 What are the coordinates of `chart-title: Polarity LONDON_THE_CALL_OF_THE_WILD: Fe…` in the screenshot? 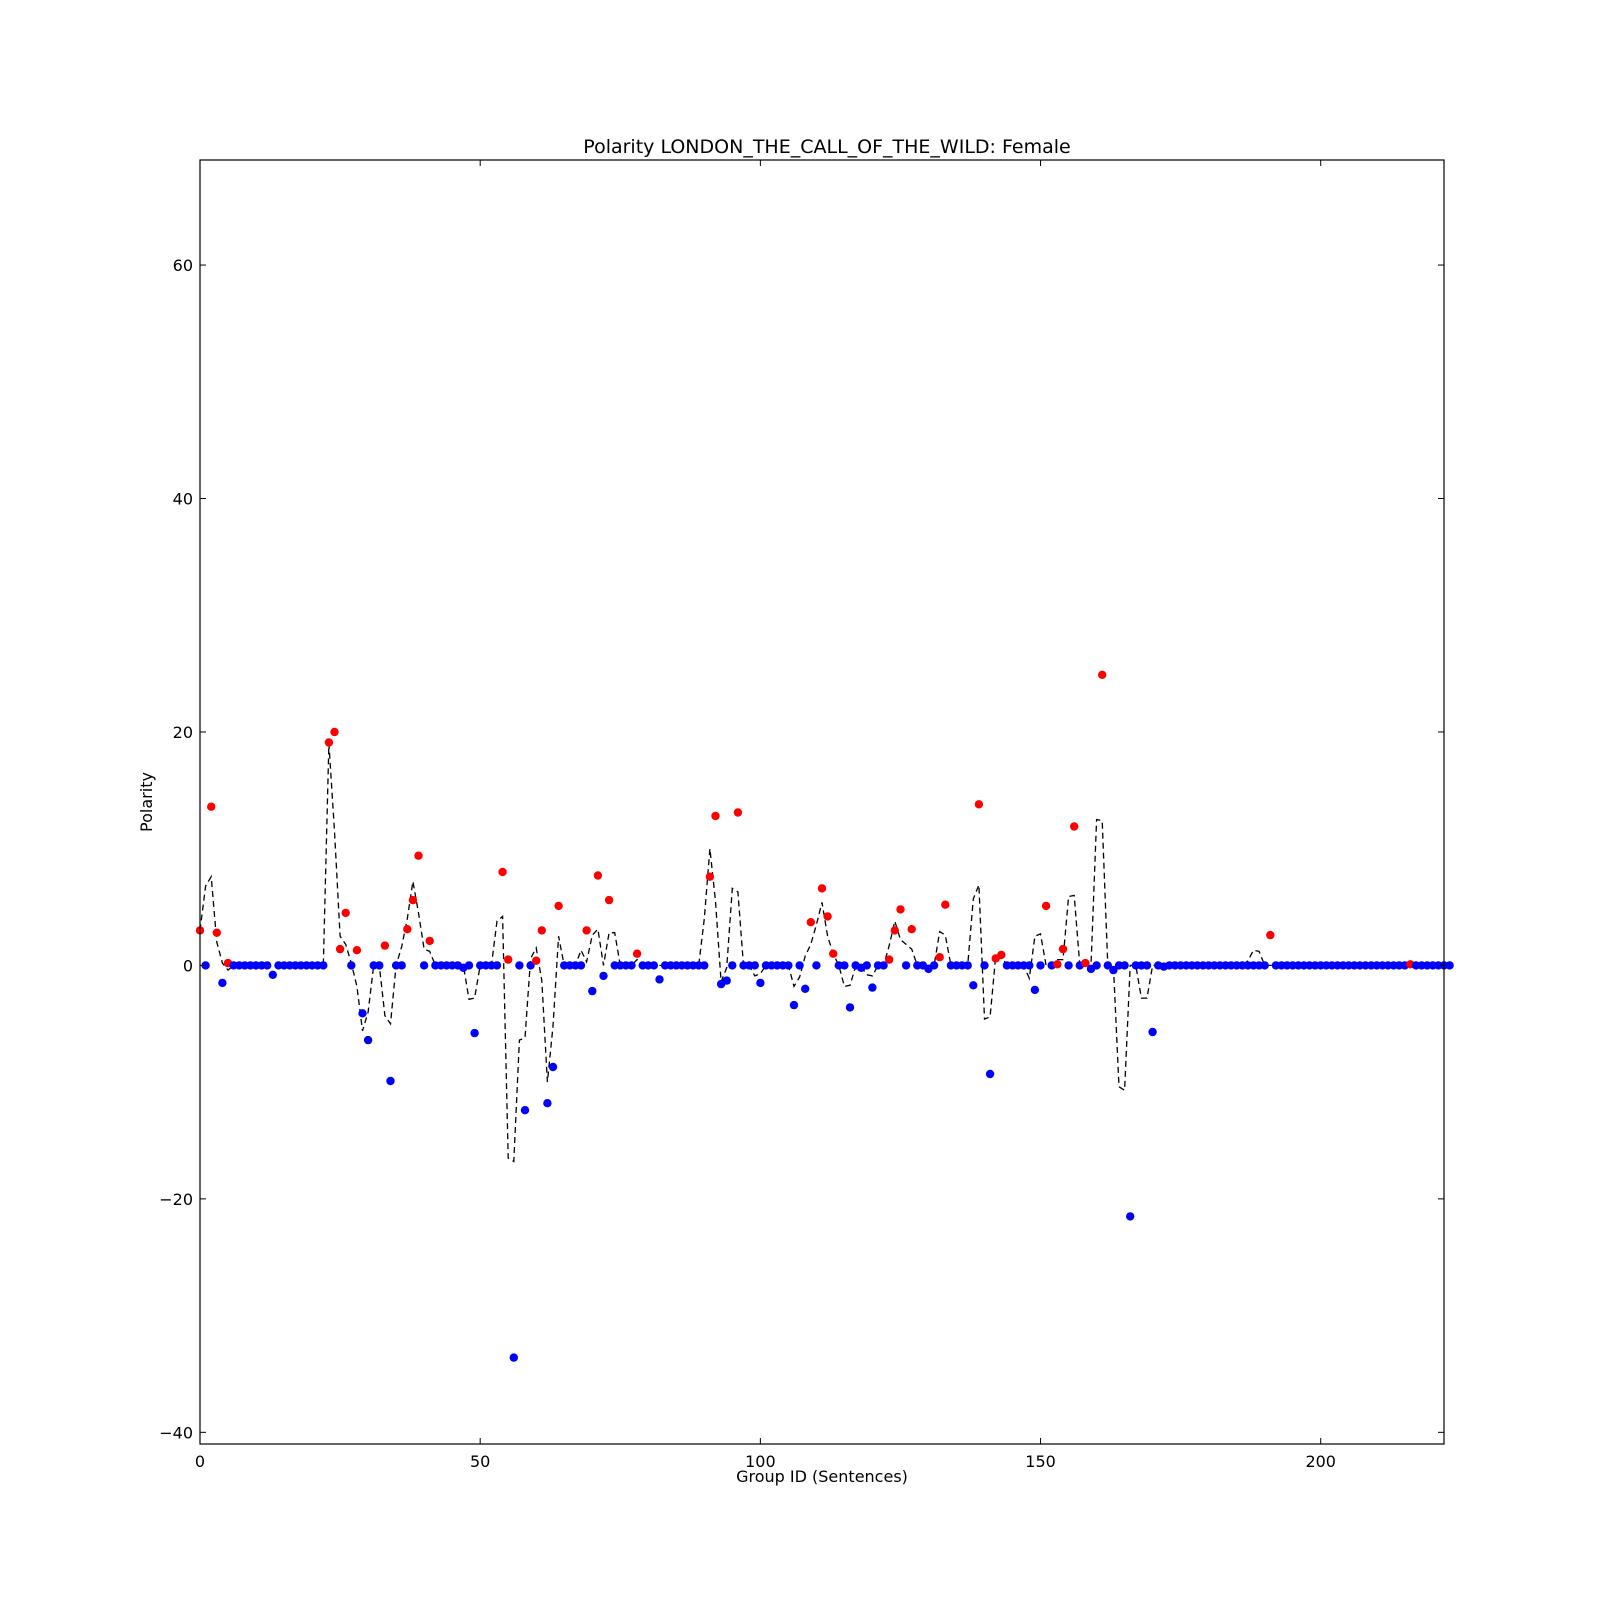 It's located at (826, 147).